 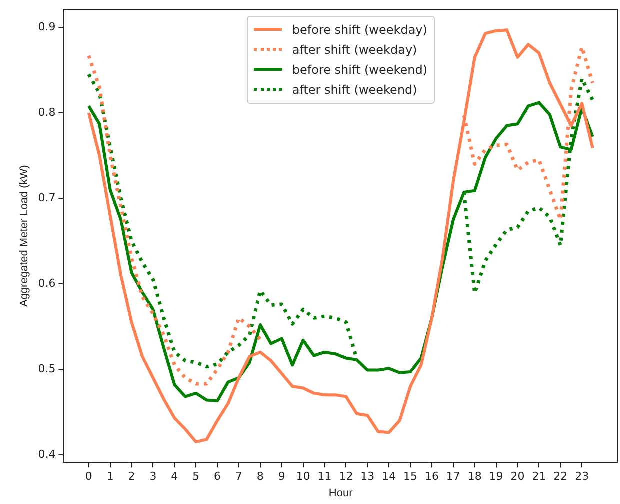 I want to click on legend-label: after shift (weekday), so click(x=355, y=49).